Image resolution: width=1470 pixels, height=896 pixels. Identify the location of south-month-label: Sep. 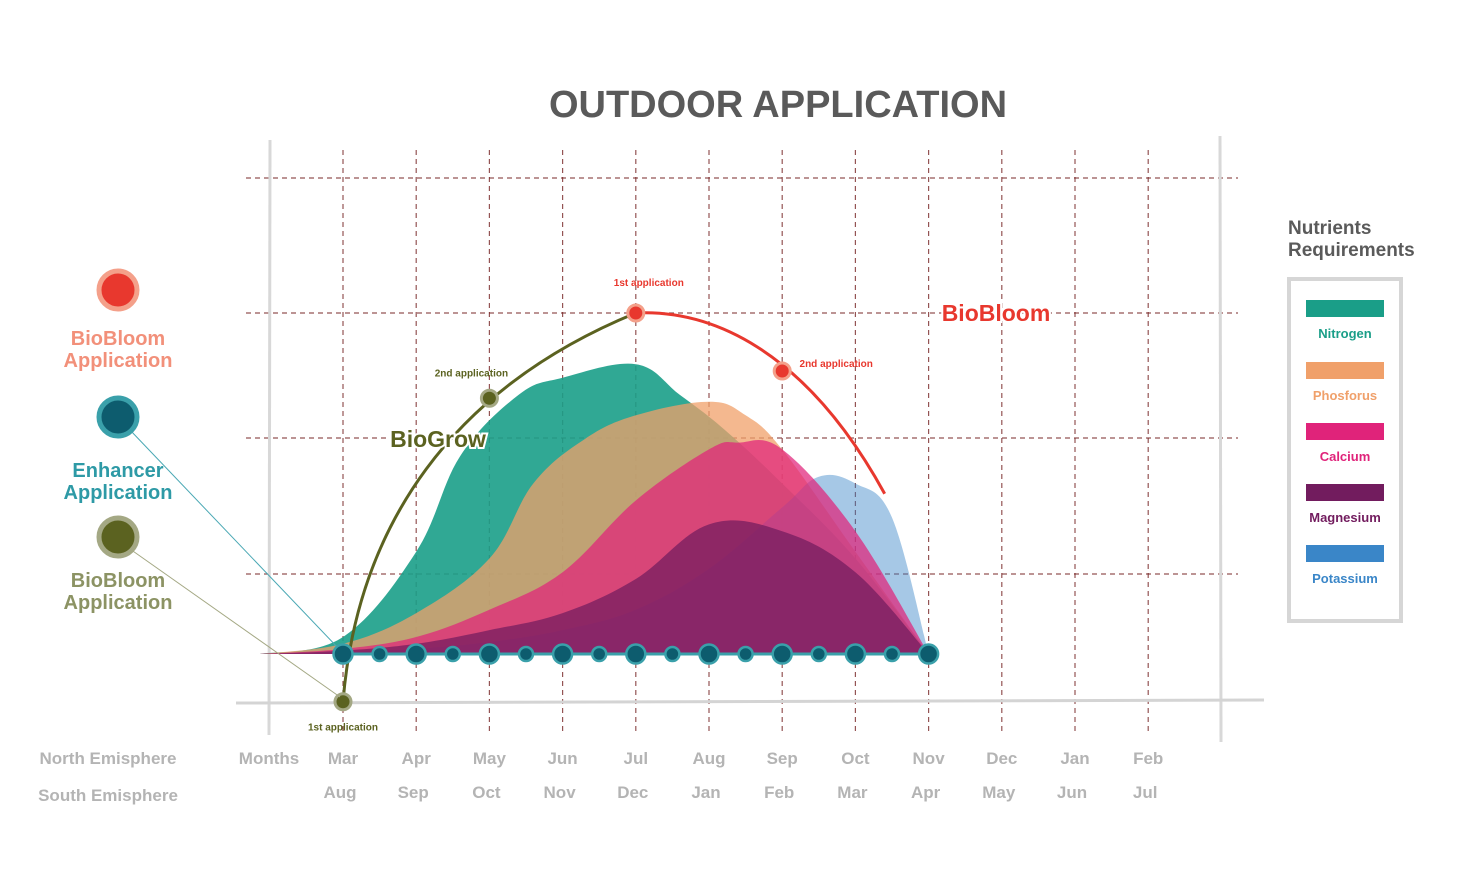
(413, 792).